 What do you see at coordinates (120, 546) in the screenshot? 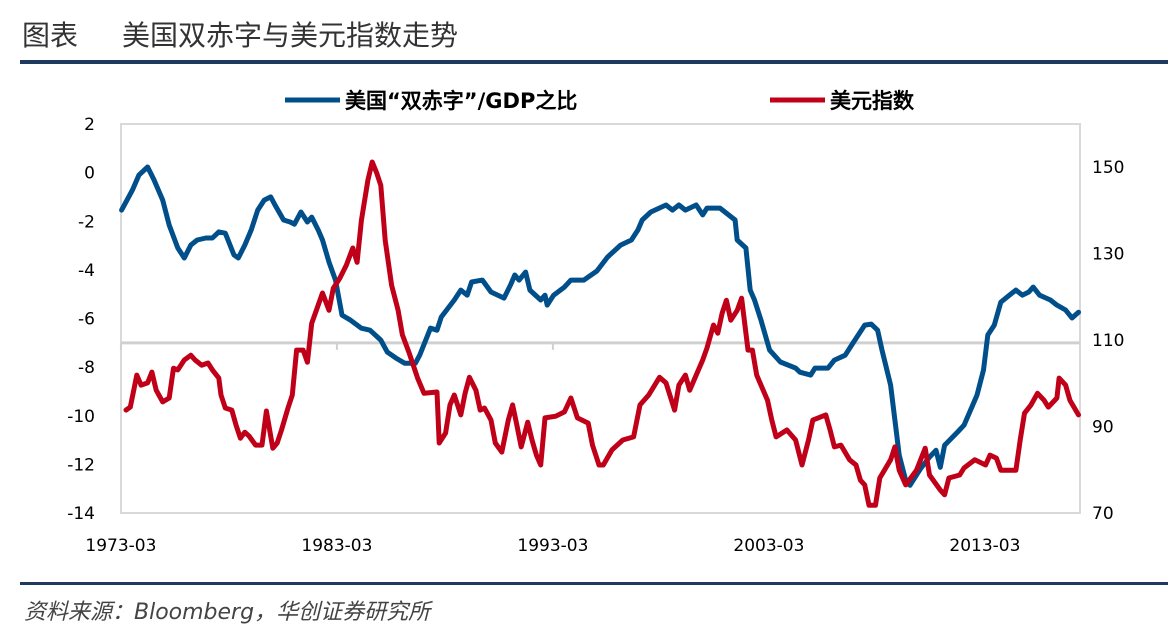
I see `x-tick-label: 1973-03` at bounding box center [120, 546].